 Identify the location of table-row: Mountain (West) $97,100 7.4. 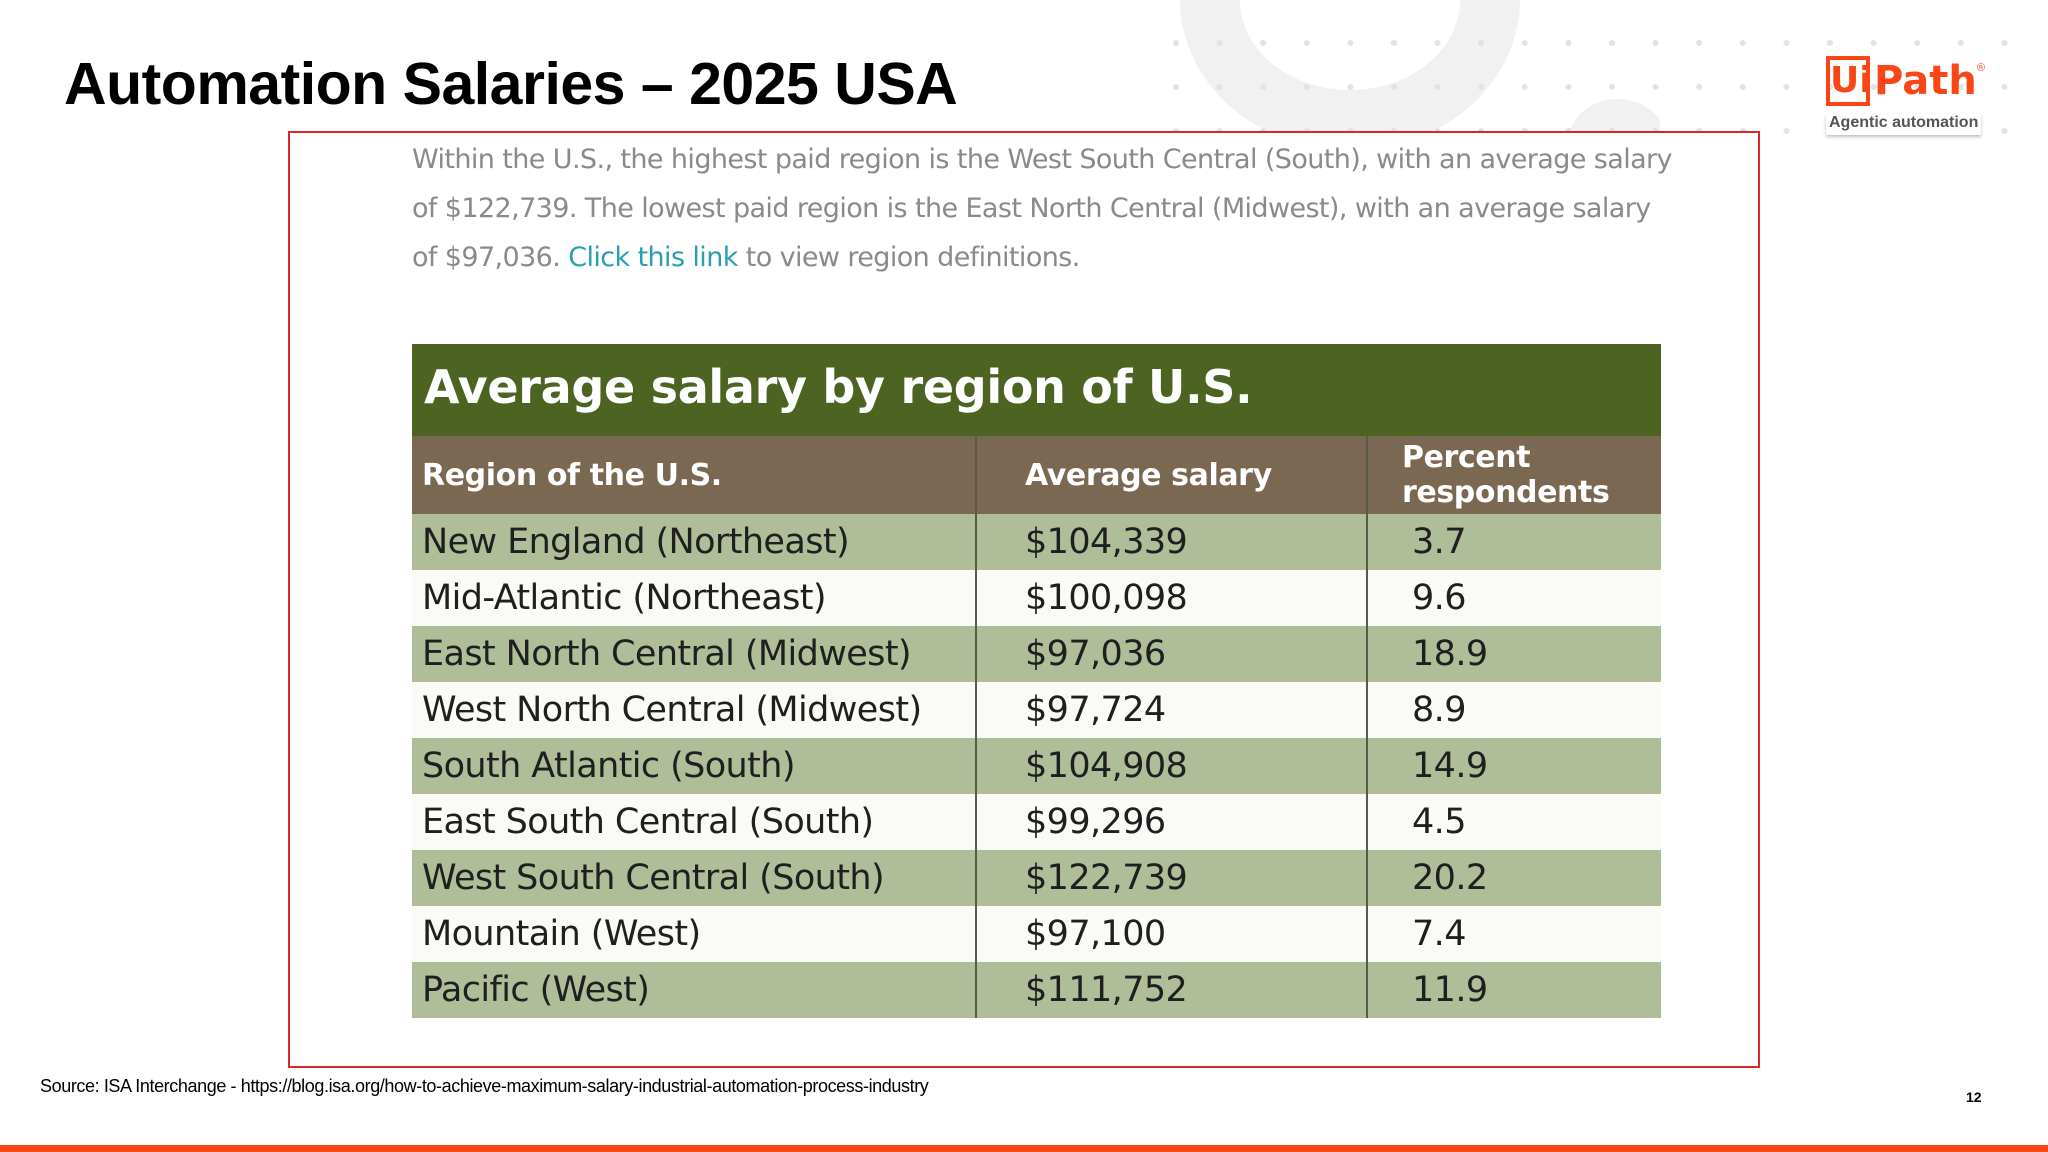
(1036, 934).